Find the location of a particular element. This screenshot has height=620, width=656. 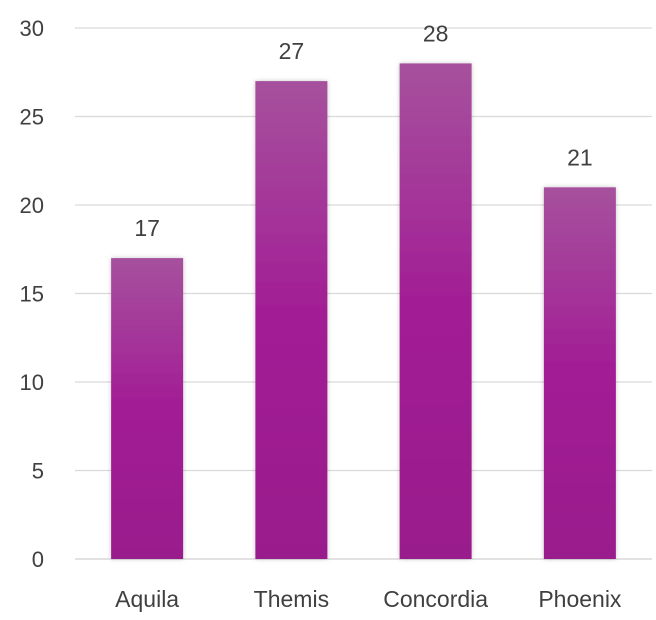

data-label-concordia: 28 is located at coordinates (436, 33).